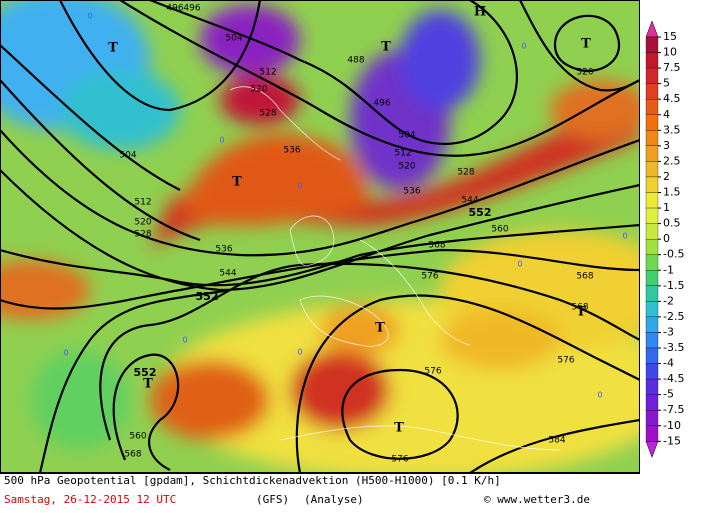  Describe the element at coordinates (480, 12) in the screenshot. I see `high-center: H` at that location.